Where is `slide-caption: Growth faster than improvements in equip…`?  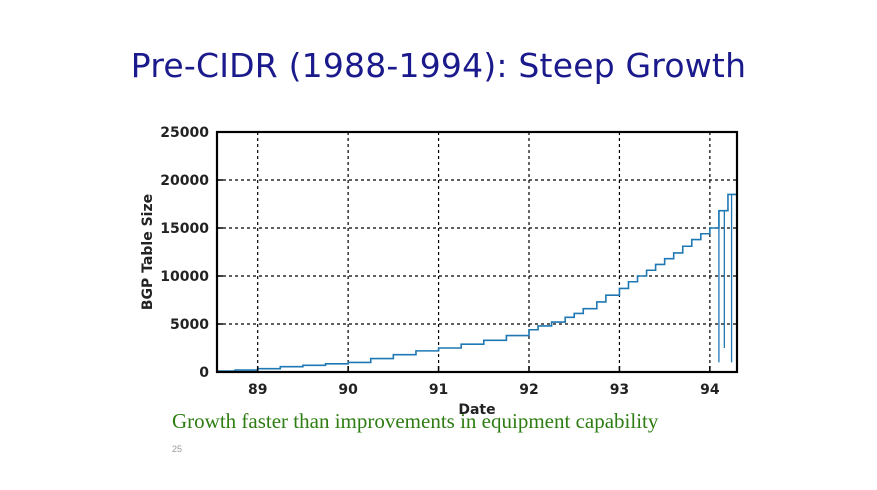 slide-caption: Growth faster than improvements in equip… is located at coordinates (415, 421).